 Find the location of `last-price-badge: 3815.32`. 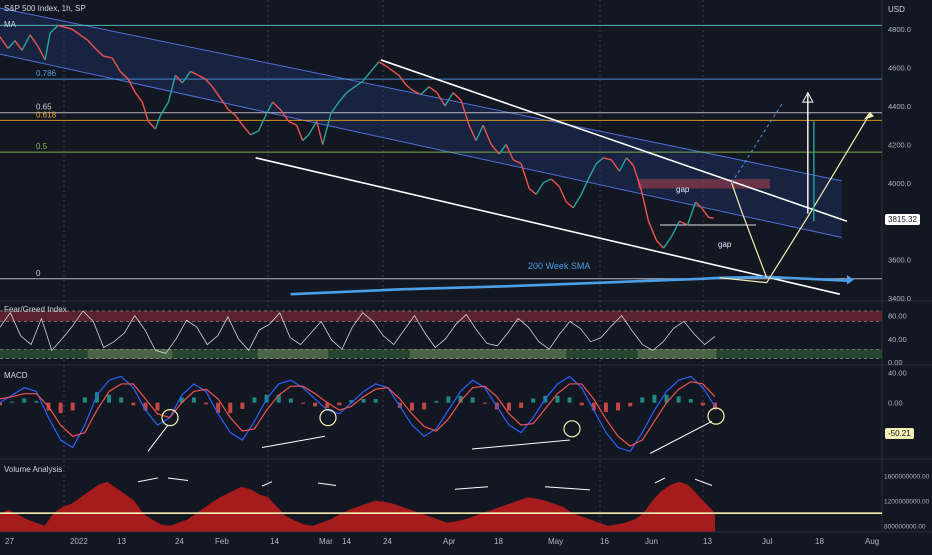

last-price-badge: 3815.32 is located at coordinates (902, 219).